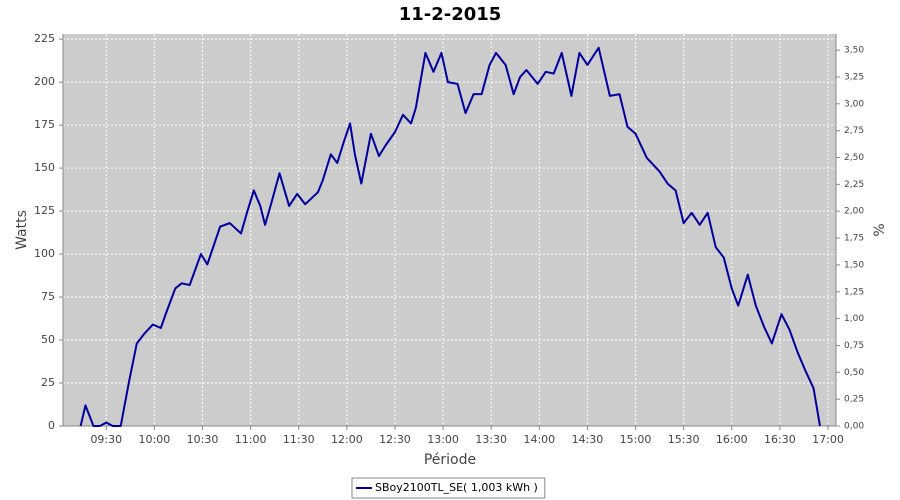  Describe the element at coordinates (854, 427) in the screenshot. I see `y2-tick-label: 0,00` at that location.